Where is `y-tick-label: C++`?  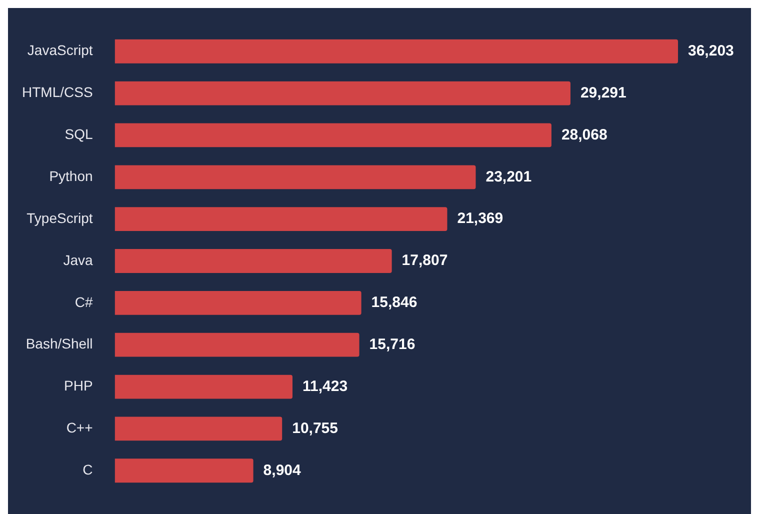 y-tick-label: C++ is located at coordinates (79, 428).